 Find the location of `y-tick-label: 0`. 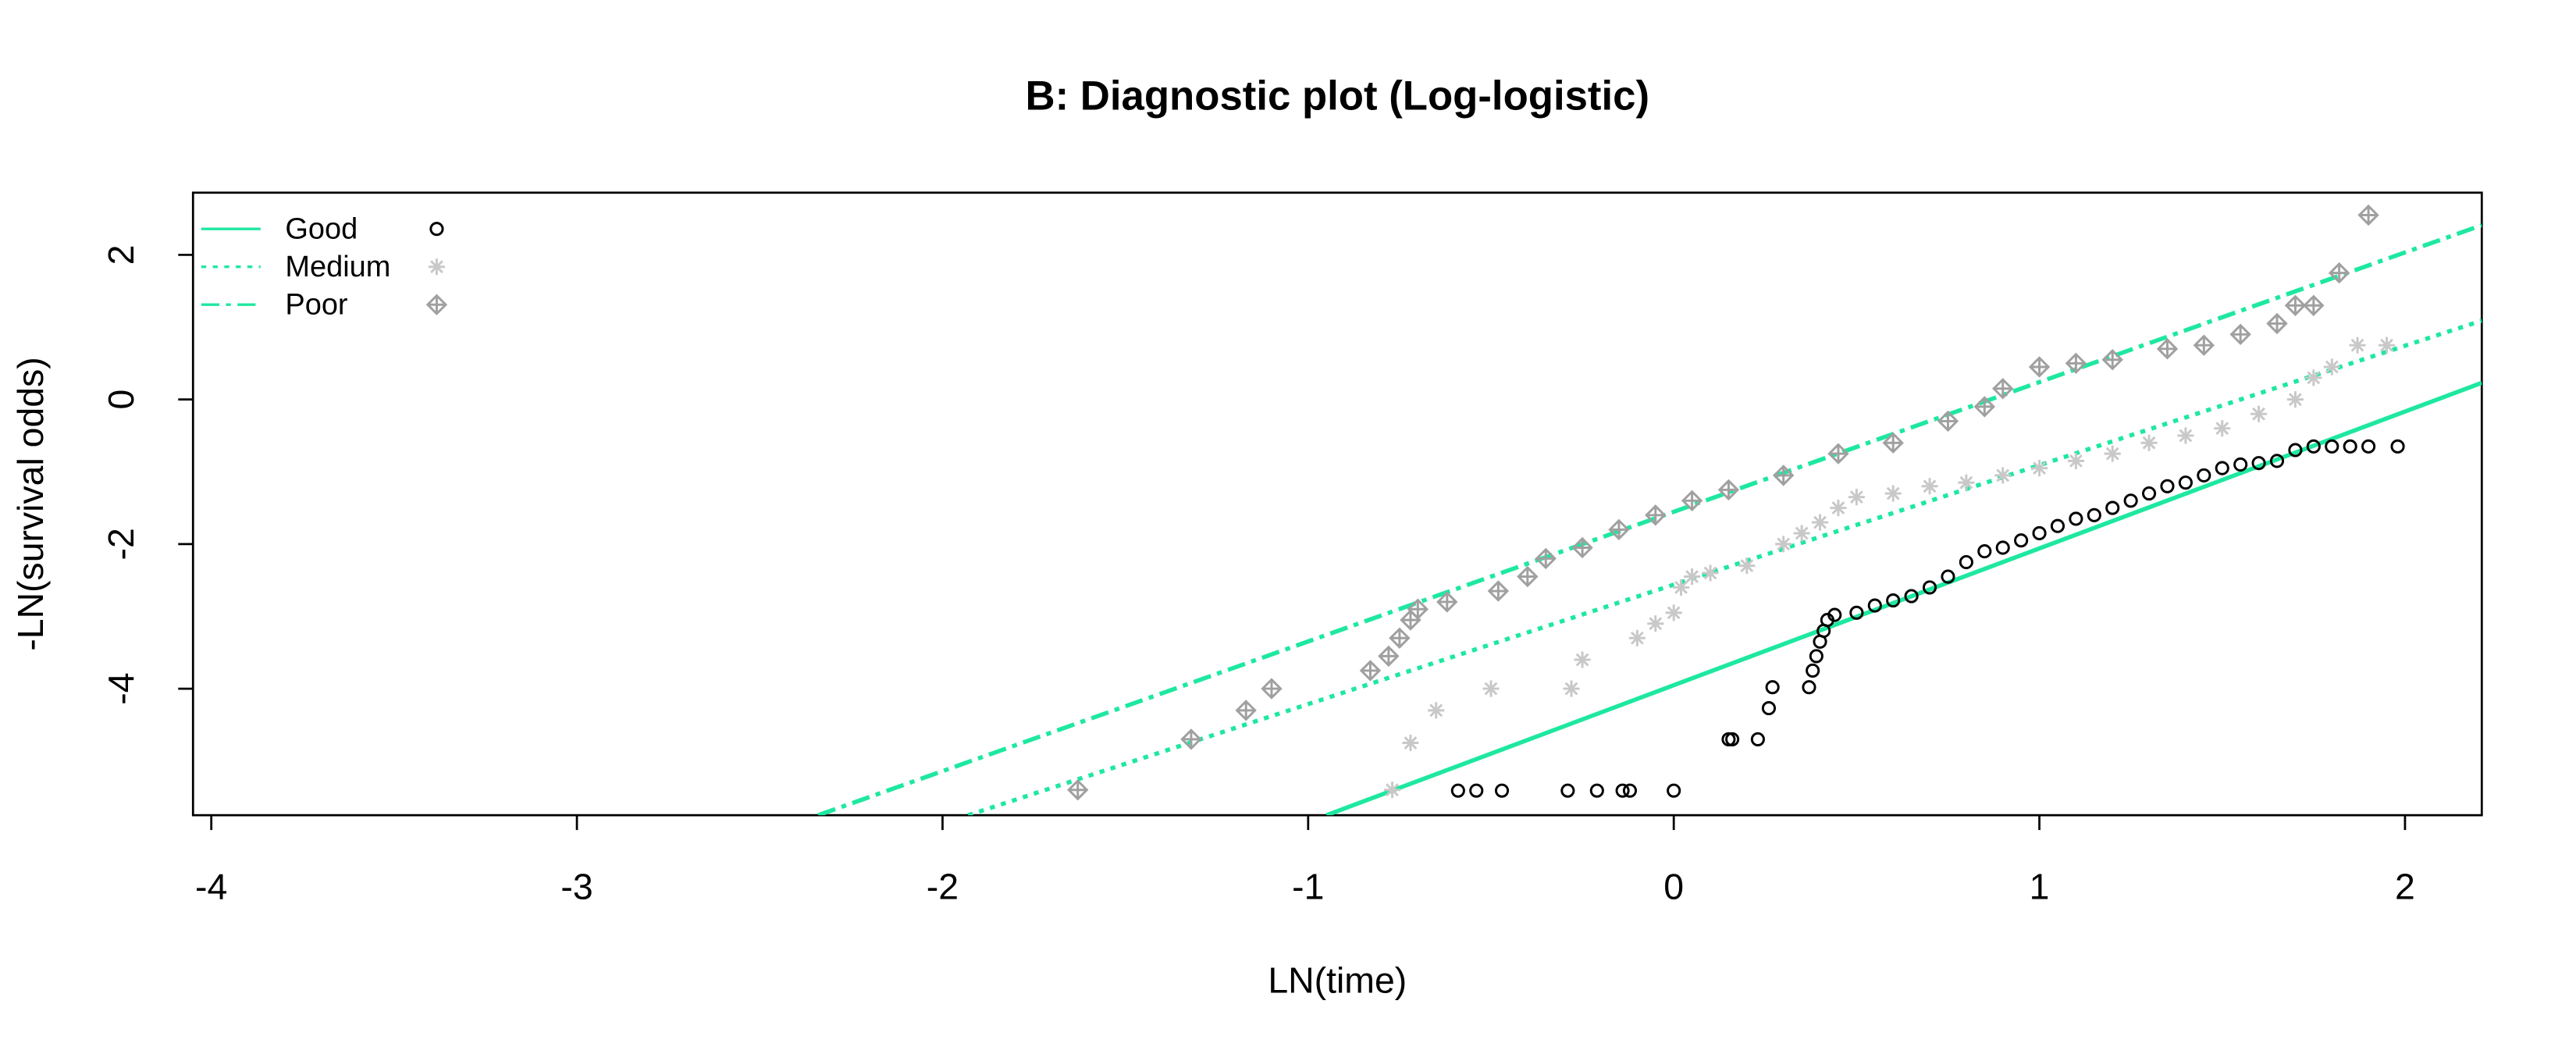

y-tick-label: 0 is located at coordinates (121, 400).